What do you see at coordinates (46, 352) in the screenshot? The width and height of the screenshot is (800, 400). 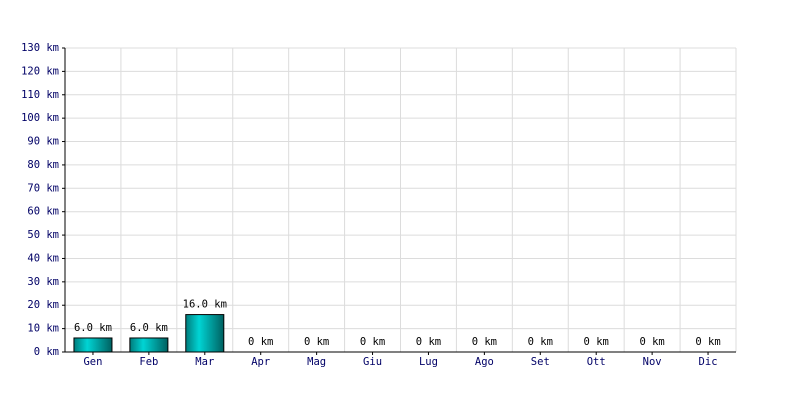 I see `y-tick-label: 0 km` at bounding box center [46, 352].